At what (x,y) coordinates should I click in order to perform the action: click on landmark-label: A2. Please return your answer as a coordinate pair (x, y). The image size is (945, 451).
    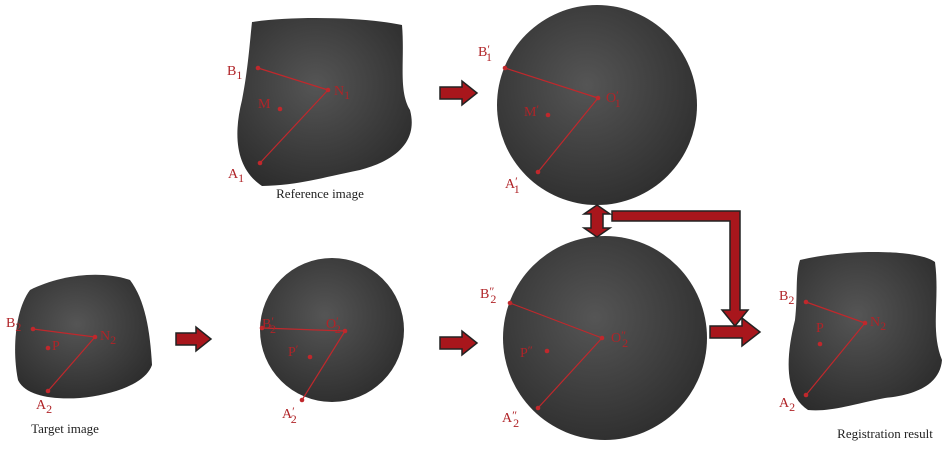
    Looking at the image, I should click on (44, 407).